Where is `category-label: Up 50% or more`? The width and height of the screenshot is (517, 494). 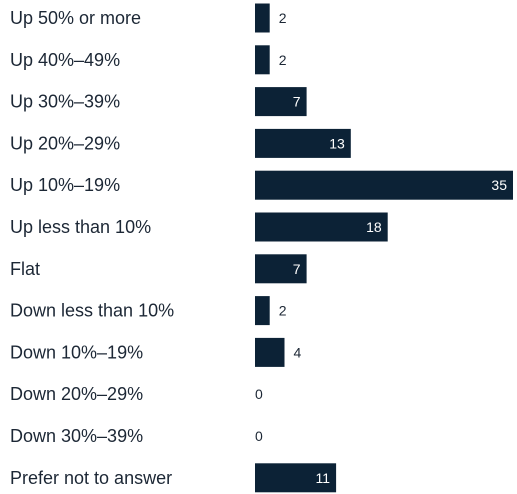
category-label: Up 50% or more is located at coordinates (75, 18).